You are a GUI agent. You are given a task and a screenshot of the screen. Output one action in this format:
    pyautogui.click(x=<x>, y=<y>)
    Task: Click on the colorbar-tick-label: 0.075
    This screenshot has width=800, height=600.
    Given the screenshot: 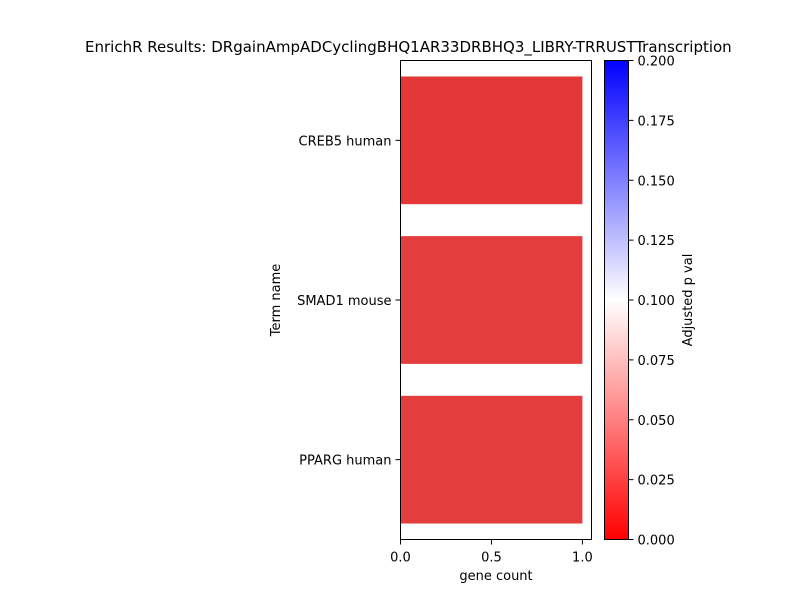 What is the action you would take?
    pyautogui.click(x=656, y=361)
    